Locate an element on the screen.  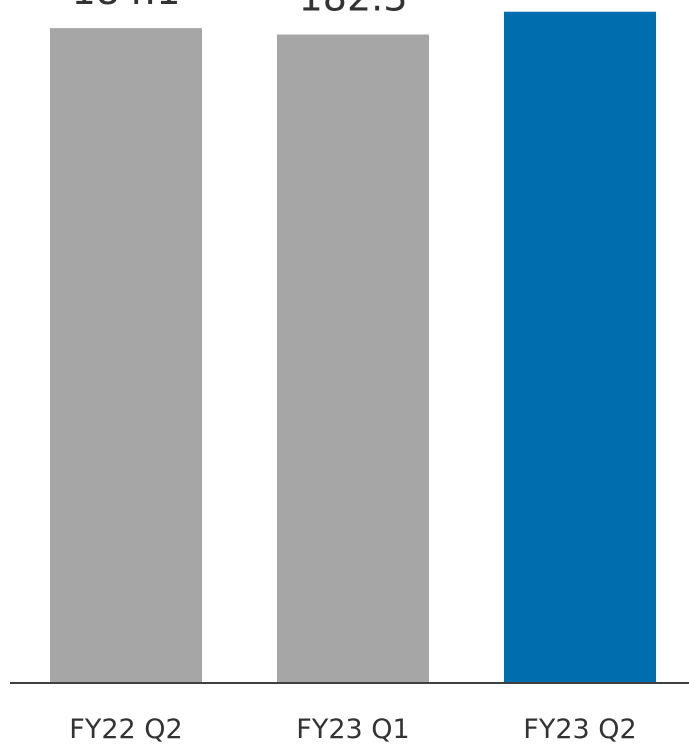
x-tick-label-1: FY23 Q1 is located at coordinates (352, 729).